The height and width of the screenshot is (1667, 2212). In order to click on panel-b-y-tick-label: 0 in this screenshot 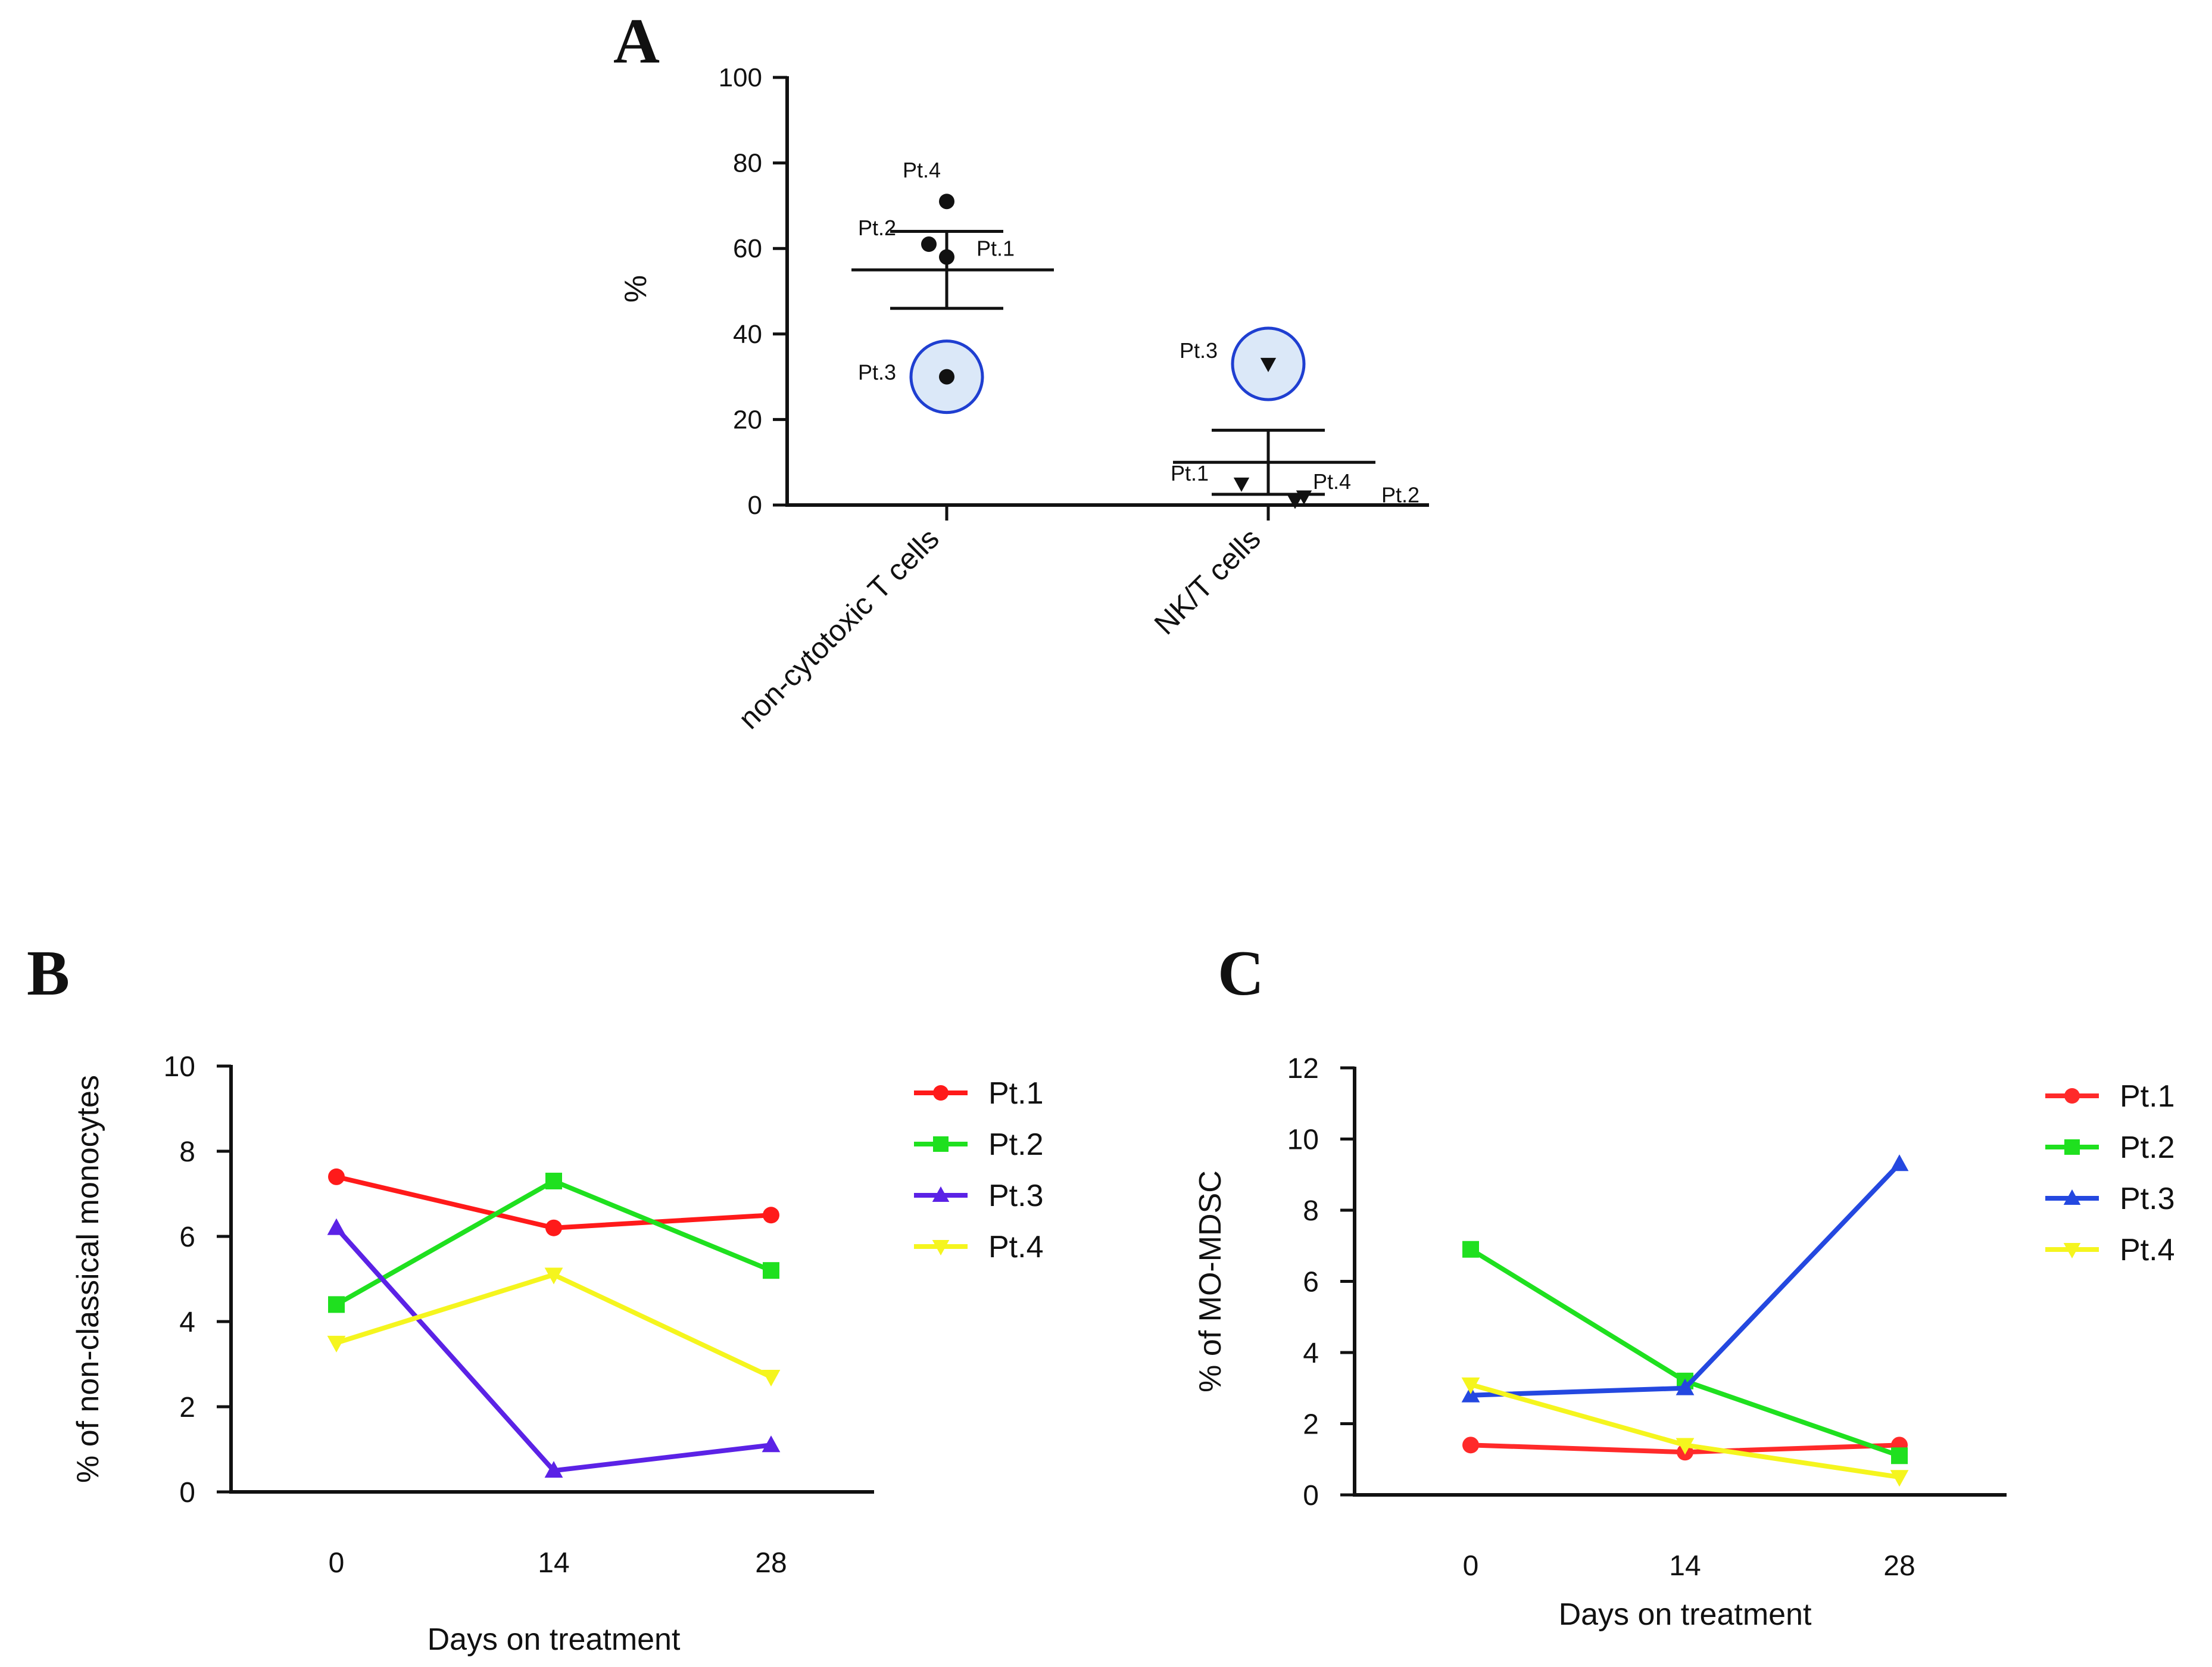, I will do `click(187, 1493)`.